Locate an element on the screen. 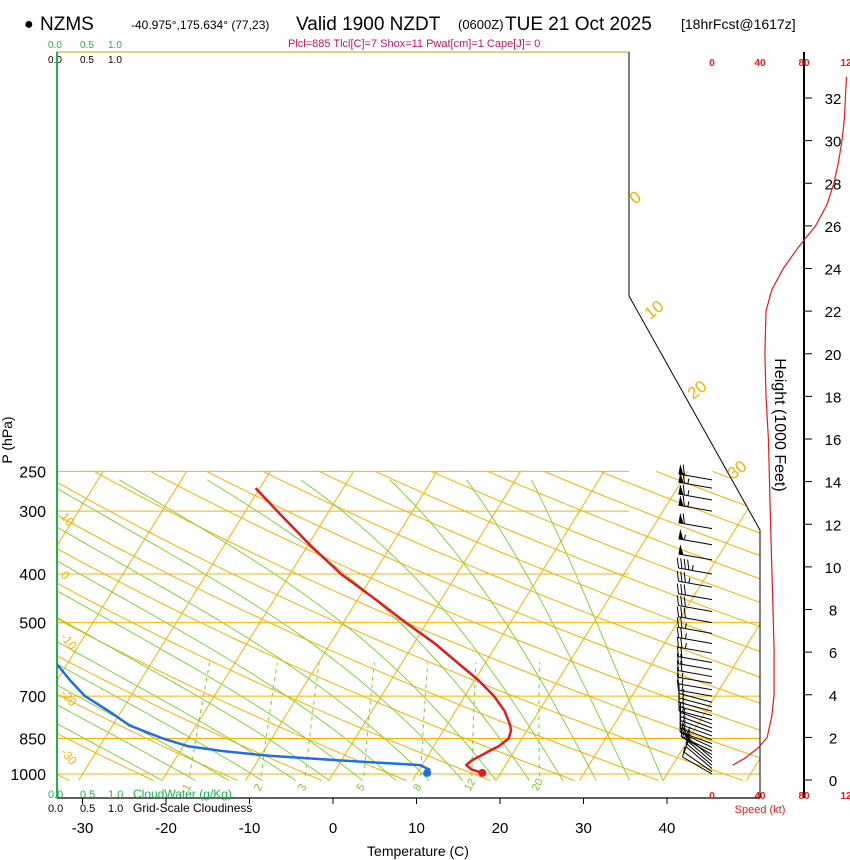 The image size is (850, 860). top-scale-1: 1.0 is located at coordinates (115, 45).